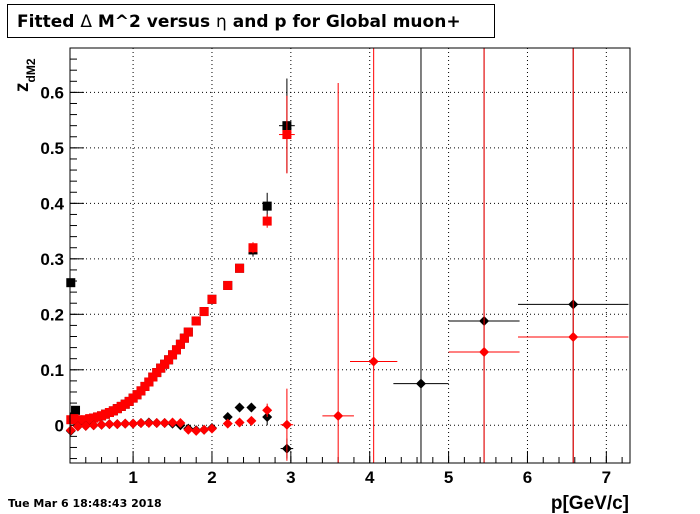 The image size is (700, 514). Describe the element at coordinates (52, 203) in the screenshot. I see `y-tick-label: 0.4` at that location.